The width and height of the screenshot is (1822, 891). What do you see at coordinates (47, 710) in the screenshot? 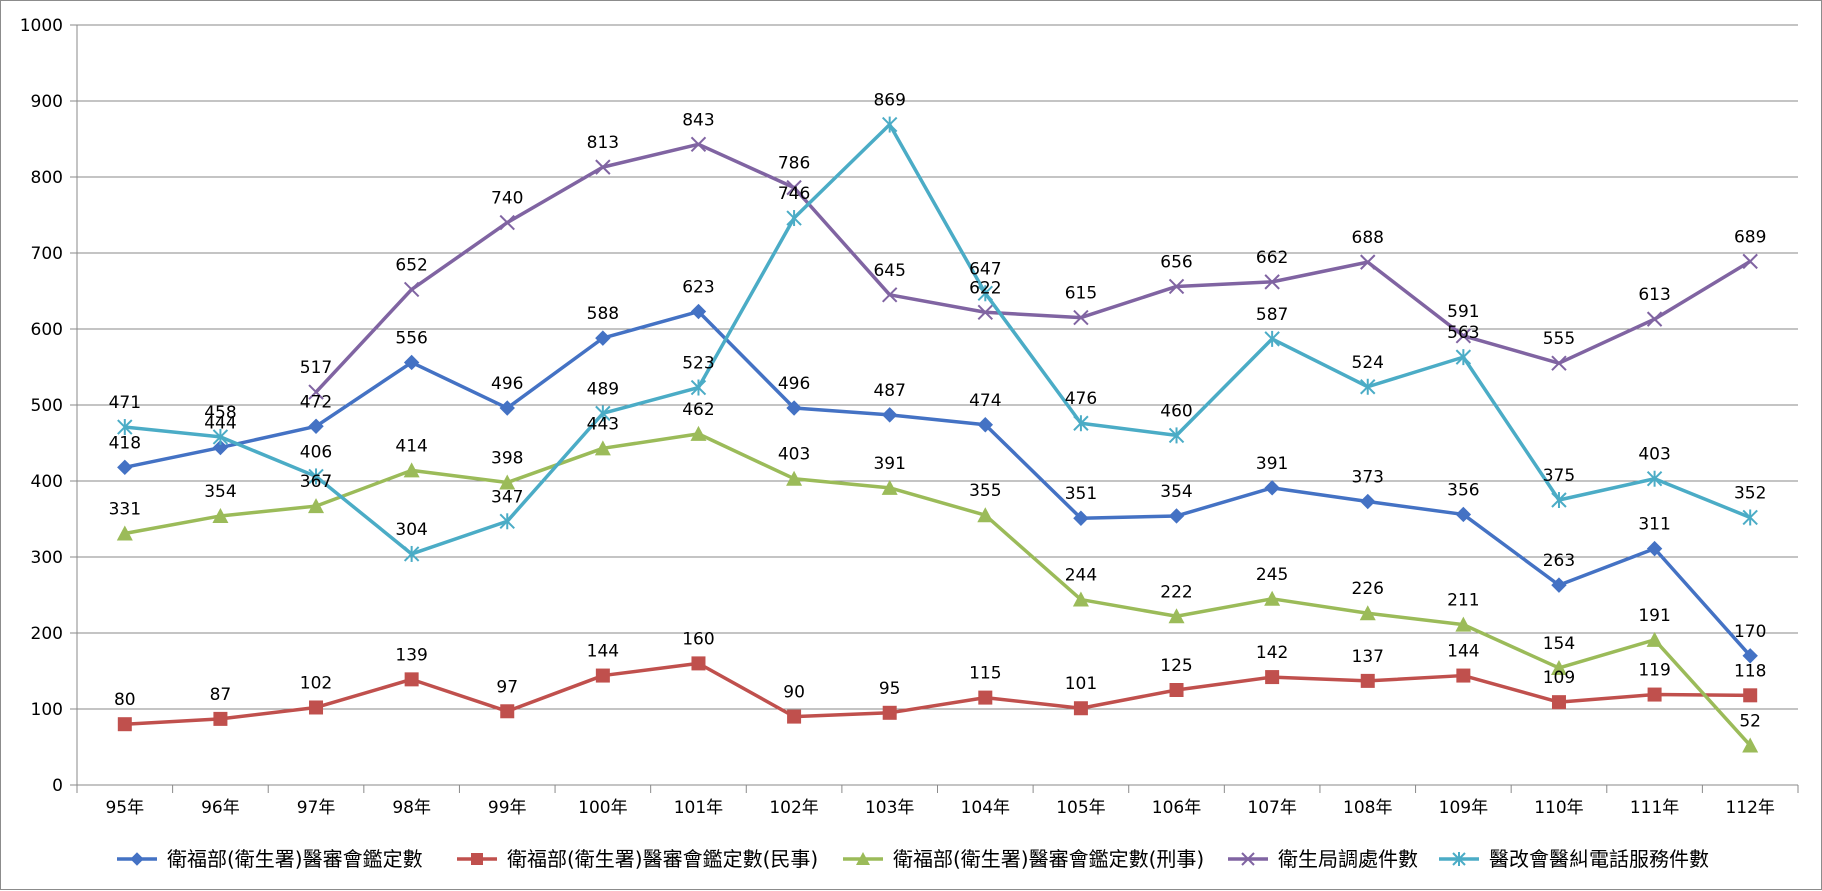
I see `y-tick-label: 100` at bounding box center [47, 710].